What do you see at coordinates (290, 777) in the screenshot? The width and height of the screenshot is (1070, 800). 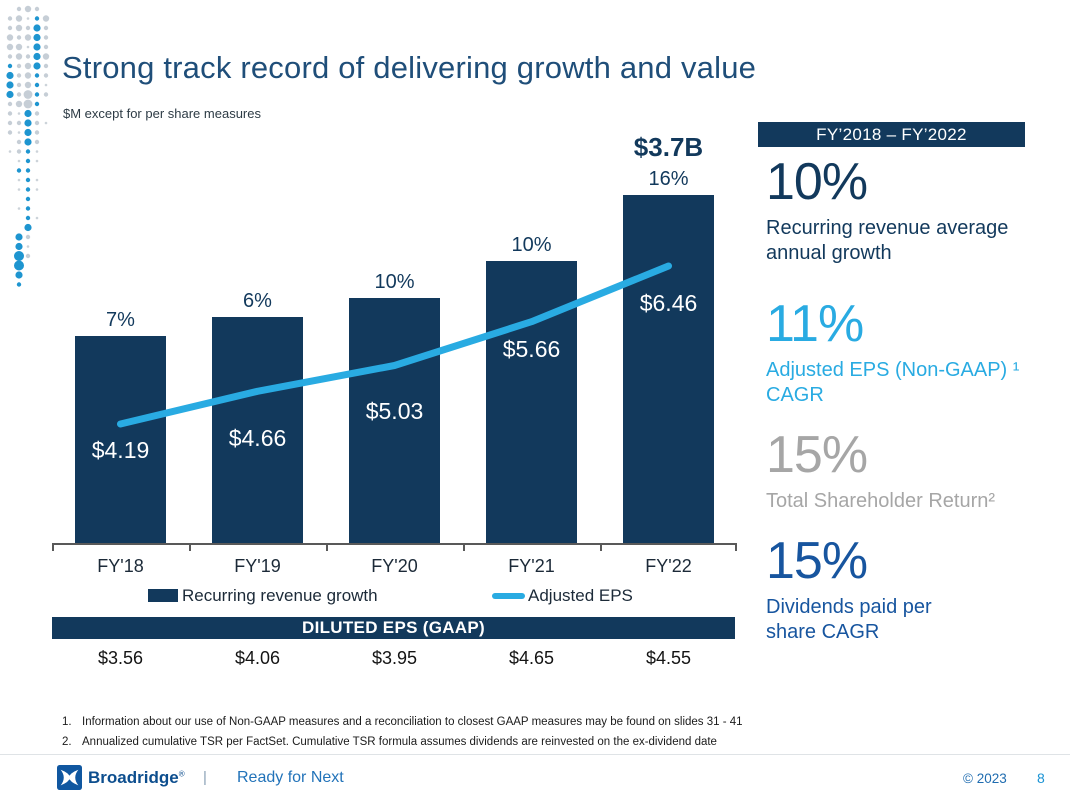 I see `footer-tagline: Ready for Next` at bounding box center [290, 777].